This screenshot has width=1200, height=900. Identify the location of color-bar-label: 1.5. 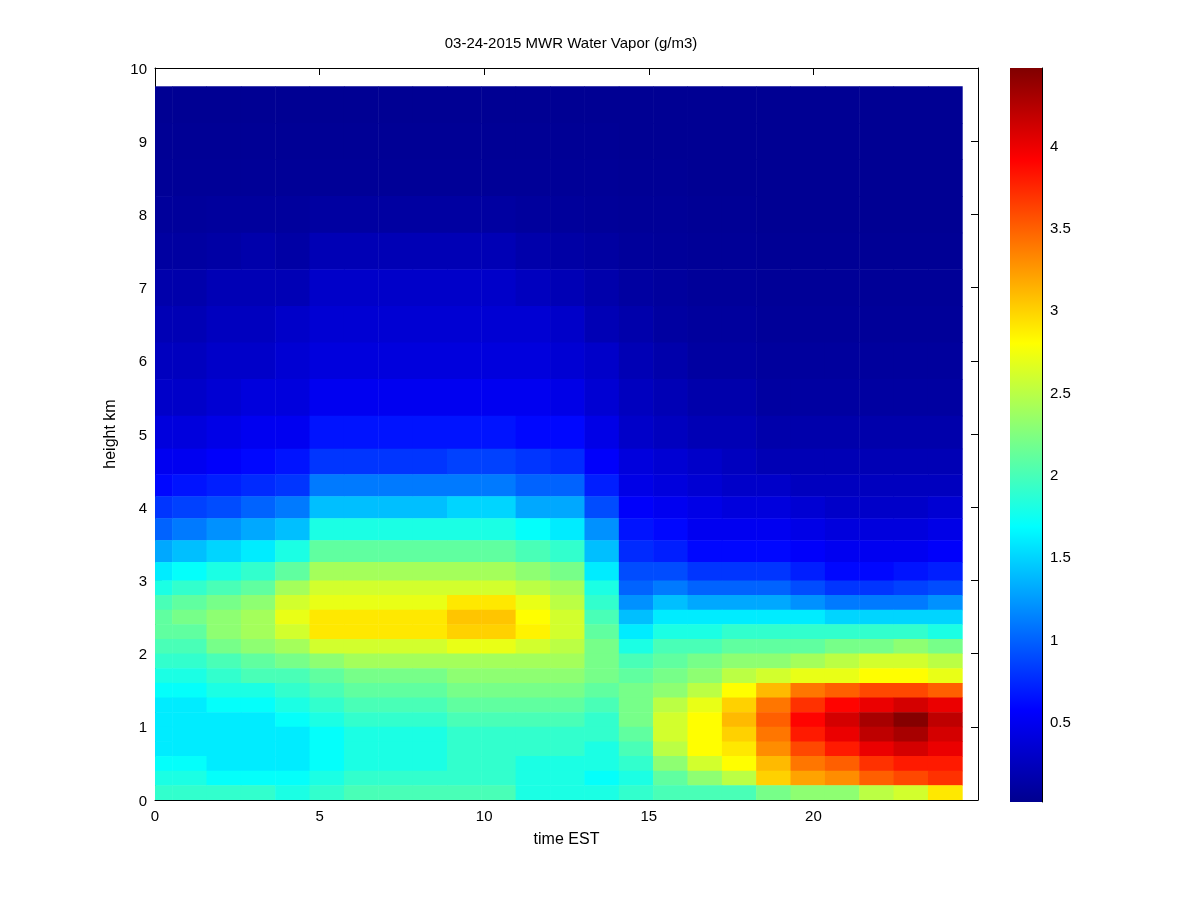
(1060, 557).